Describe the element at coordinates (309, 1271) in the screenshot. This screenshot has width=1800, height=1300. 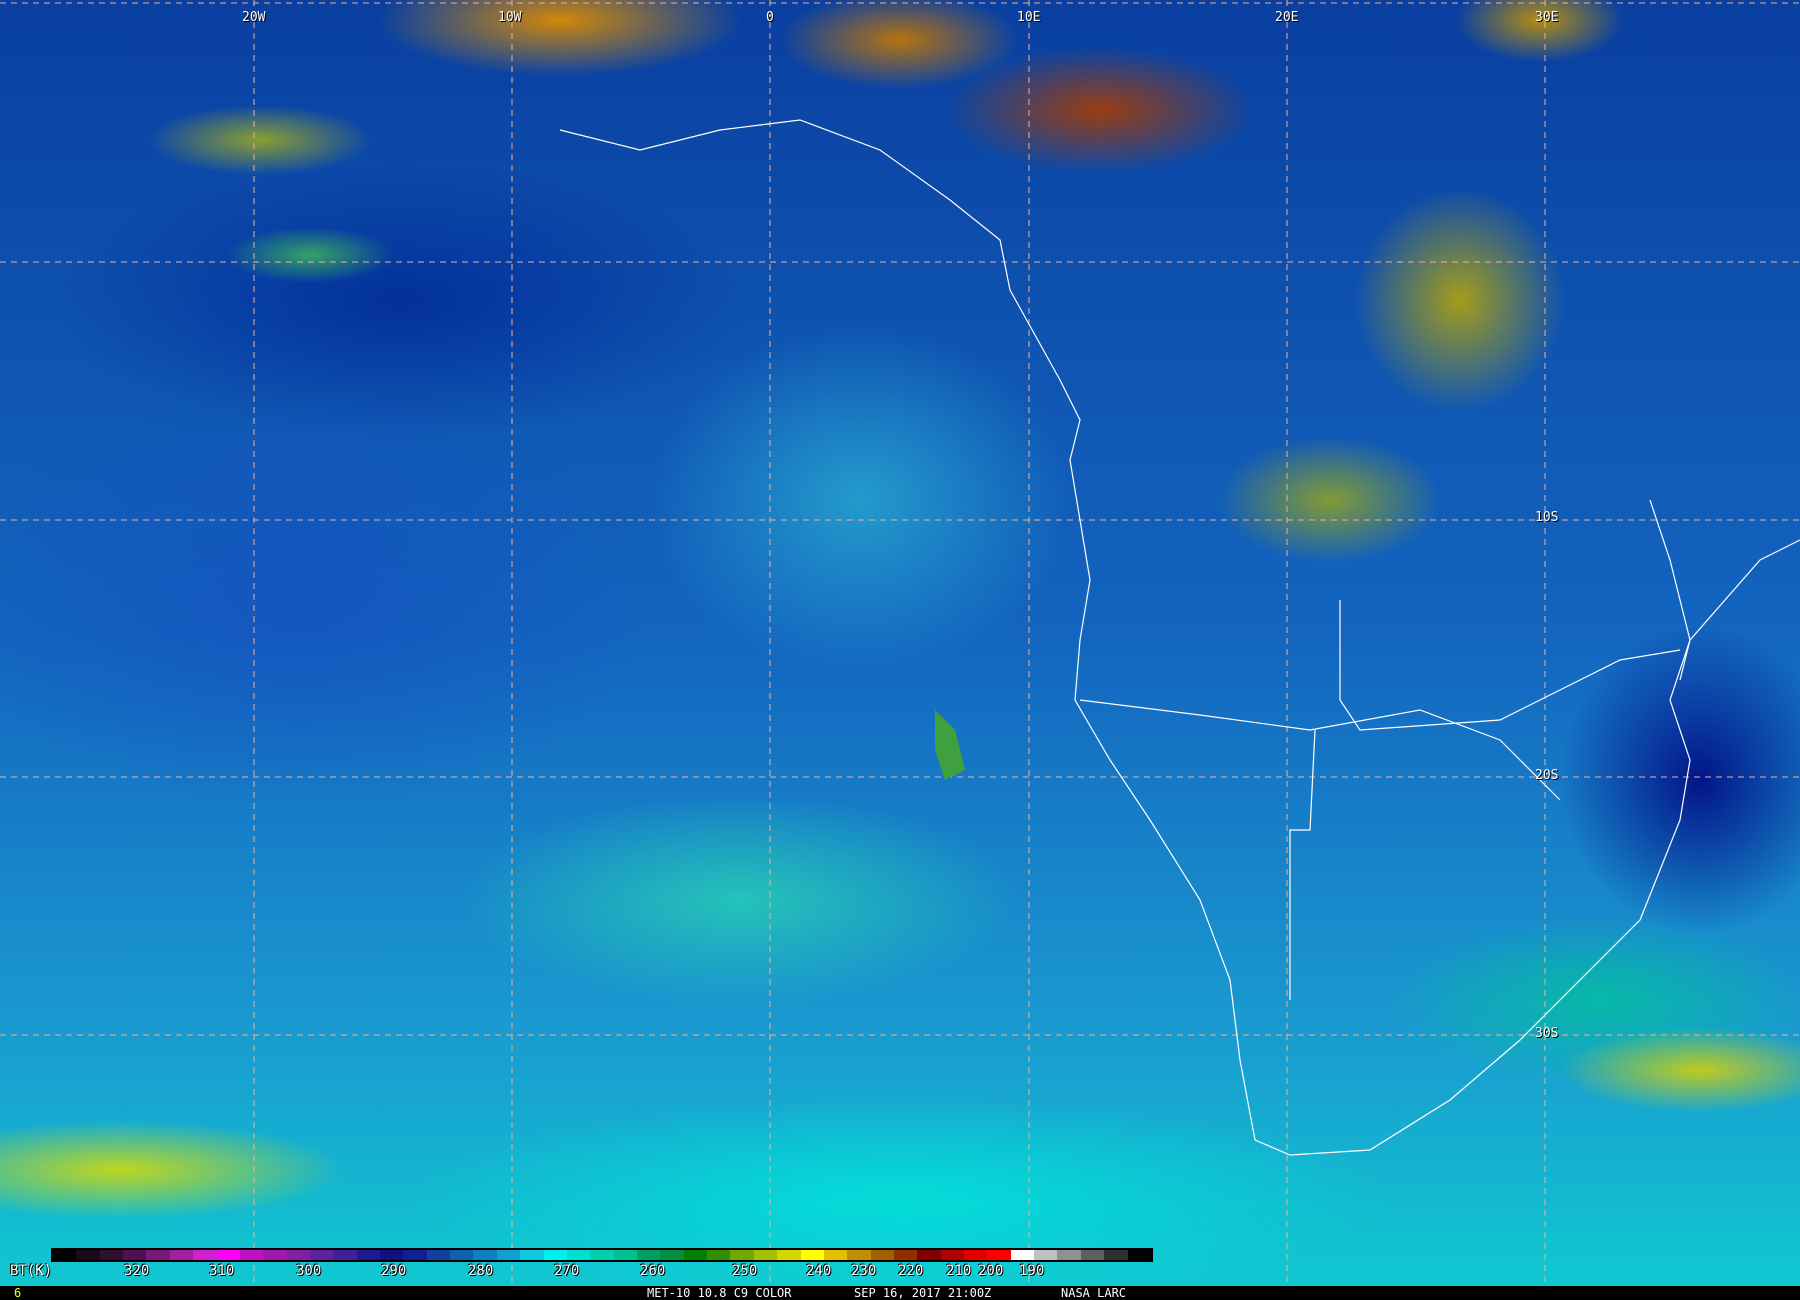
I see `colorbar-tick-label: 300` at that location.